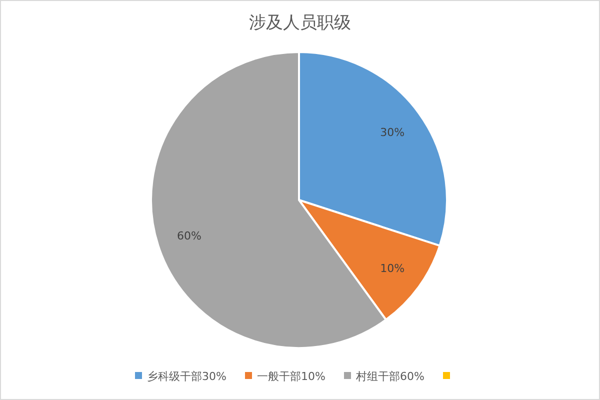 The width and height of the screenshot is (600, 400). What do you see at coordinates (291, 376) in the screenshot?
I see `legend-label: 一般干部10%` at bounding box center [291, 376].